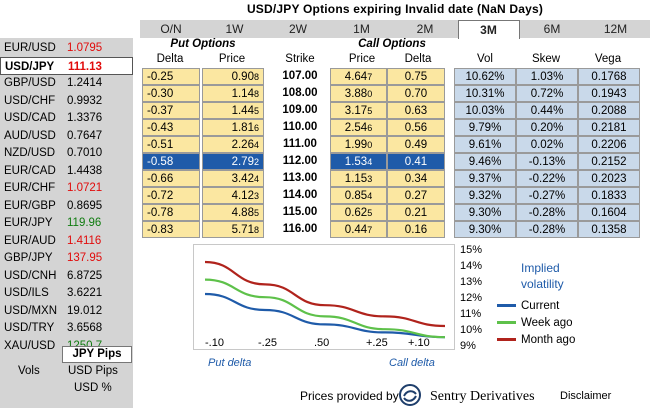  Describe the element at coordinates (171, 29) in the screenshot. I see `tab-tenor: O/N` at that location.